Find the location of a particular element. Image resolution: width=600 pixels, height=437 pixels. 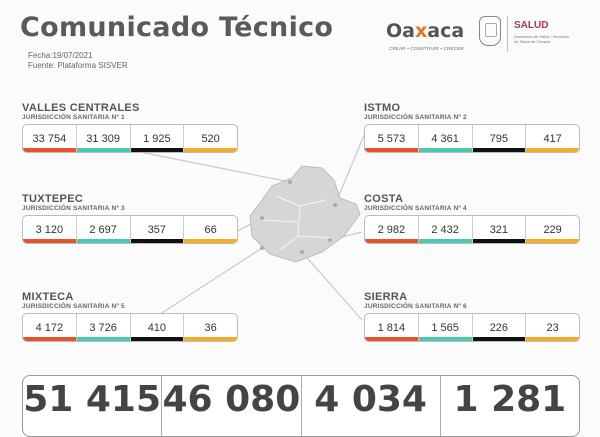

stat-recovered: 31 309 is located at coordinates (103, 138).